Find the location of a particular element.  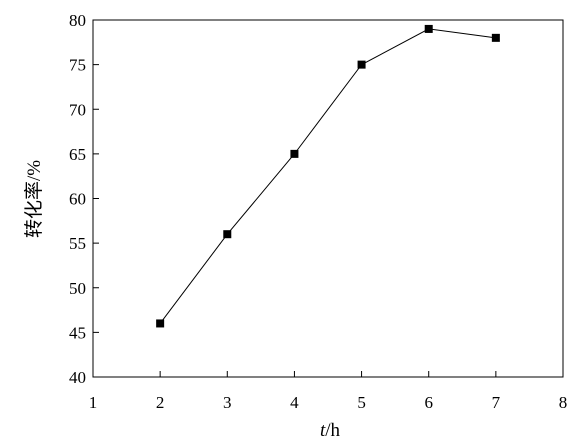

x-tick-label: 7 is located at coordinates (496, 402).